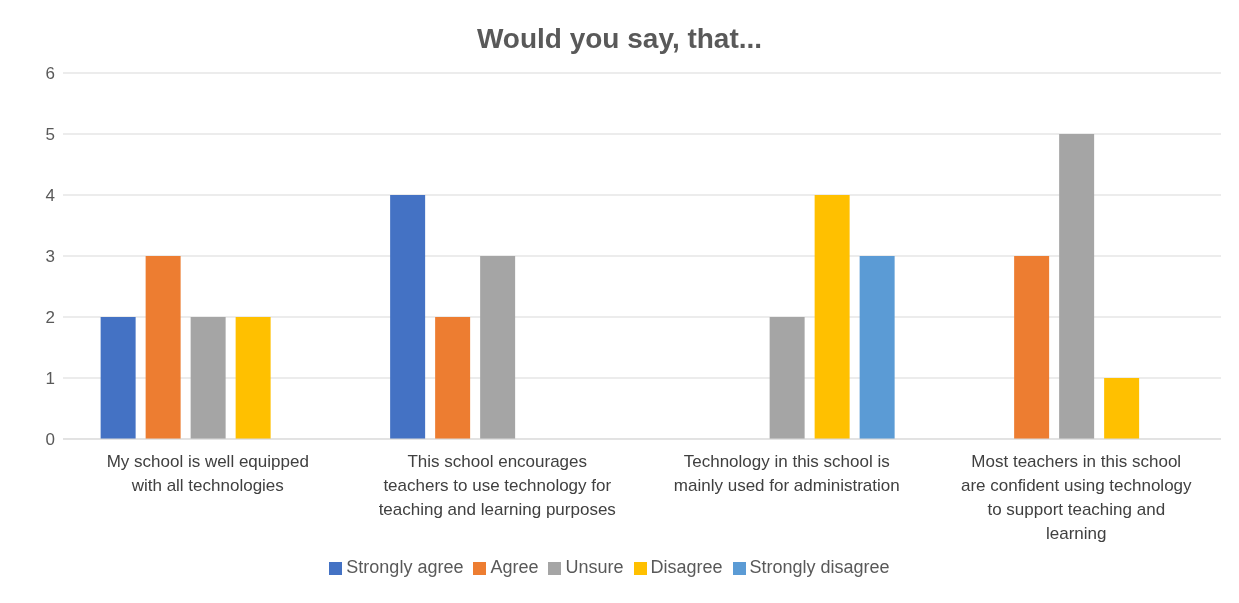 This screenshot has width=1239, height=603. I want to click on y-tick-label: 3, so click(50, 257).